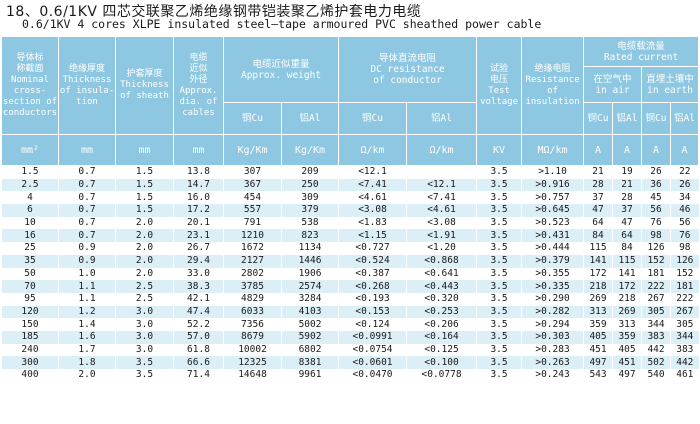 Image resolution: width=700 pixels, height=424 pixels. What do you see at coordinates (684, 375) in the screenshot?
I see `table-cell: 461` at bounding box center [684, 375].